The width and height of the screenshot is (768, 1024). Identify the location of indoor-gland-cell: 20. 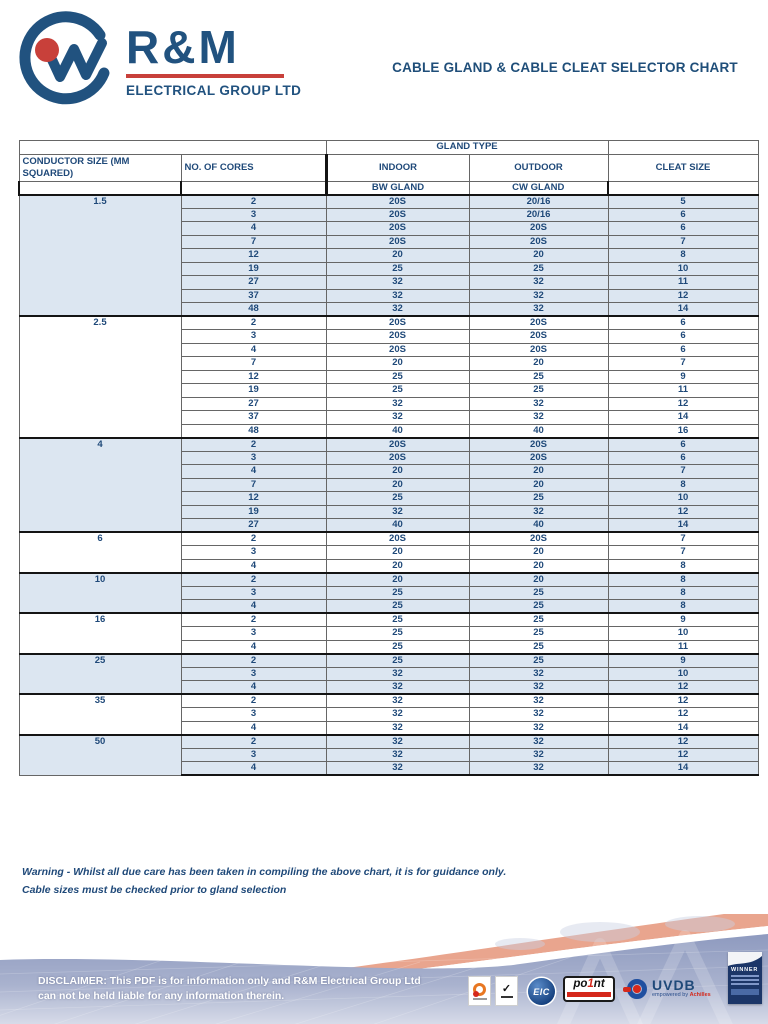
(397, 255).